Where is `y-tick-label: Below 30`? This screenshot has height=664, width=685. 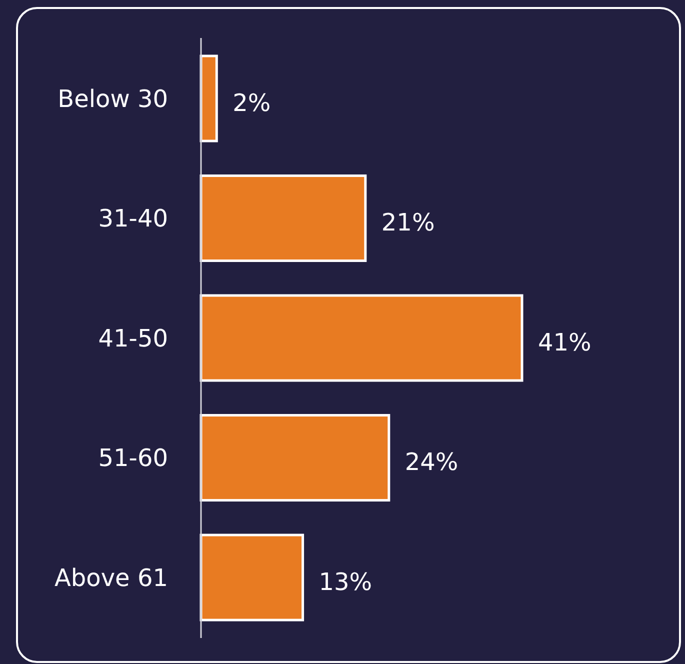
y-tick-label: Below 30 is located at coordinates (113, 98).